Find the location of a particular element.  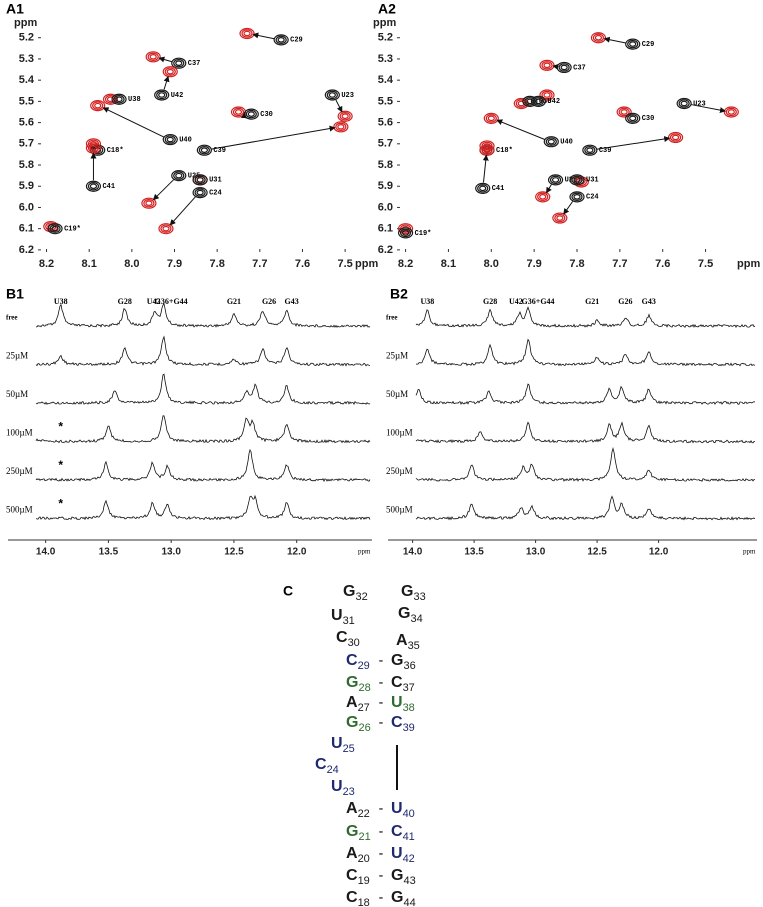

nucleotide: G36 is located at coordinates (403, 662).